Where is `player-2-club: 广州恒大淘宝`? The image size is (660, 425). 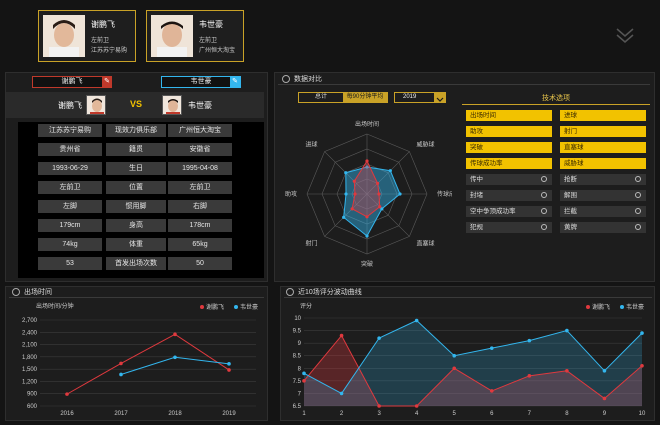
player-2-club: 广州恒大淘宝 is located at coordinates (217, 51).